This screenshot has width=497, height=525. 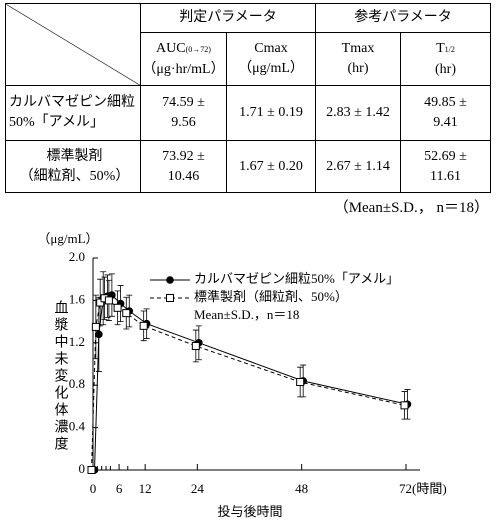 I want to click on cell-line: 10.46, so click(x=183, y=176).